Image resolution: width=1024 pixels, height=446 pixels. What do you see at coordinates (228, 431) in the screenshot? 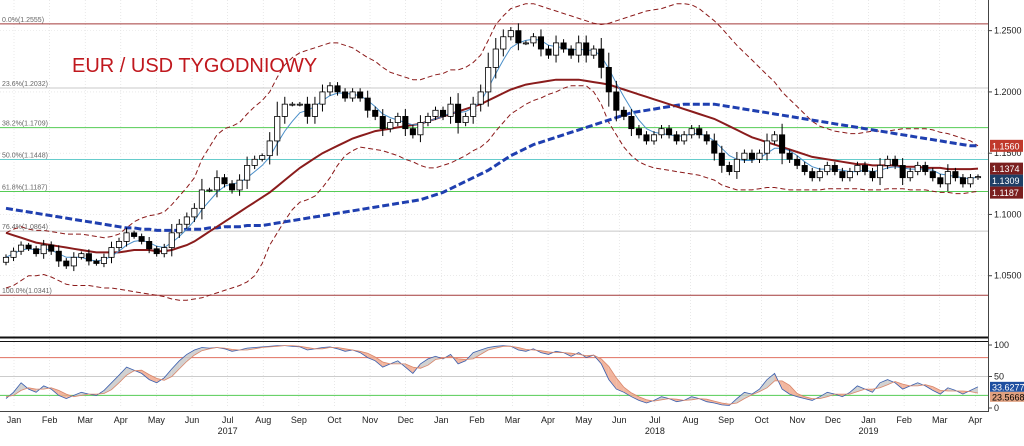
I see `year-tick-label: 2017` at bounding box center [228, 431].